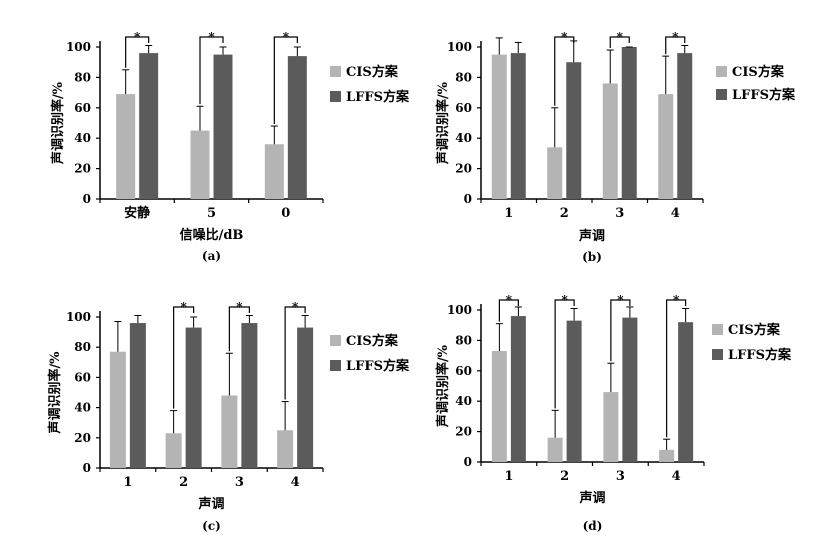 This screenshot has width=833, height=550. What do you see at coordinates (593, 526) in the screenshot?
I see `panel-label: (d)` at bounding box center [593, 526].